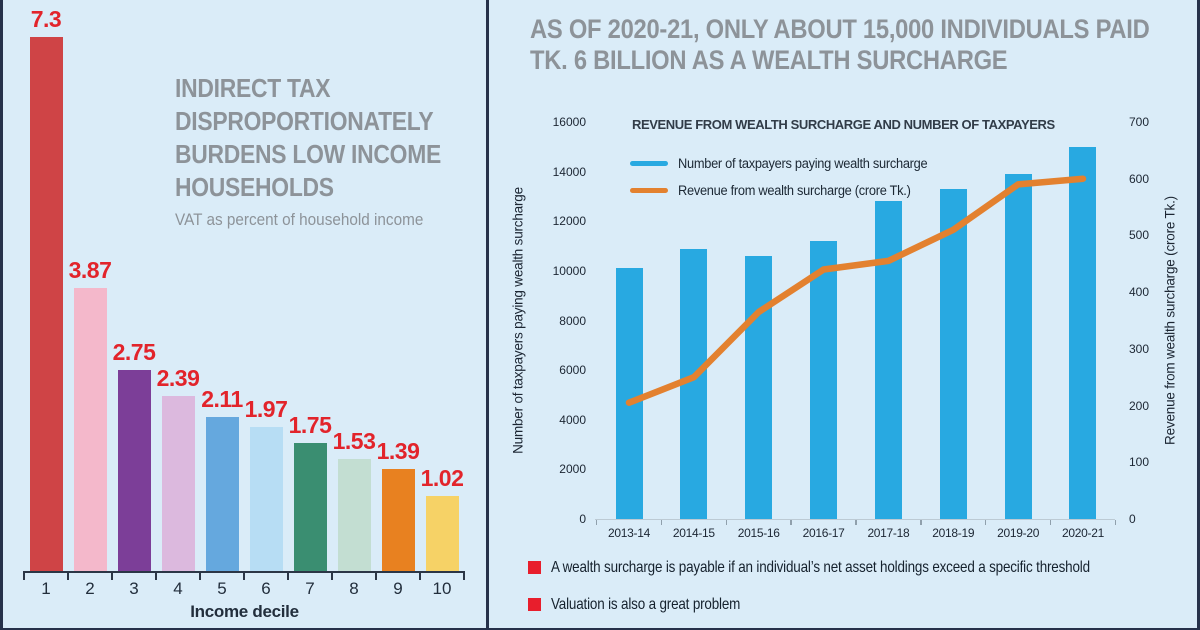  What do you see at coordinates (310, 425) in the screenshot?
I see `bar-value-label: 1.75` at bounding box center [310, 425].